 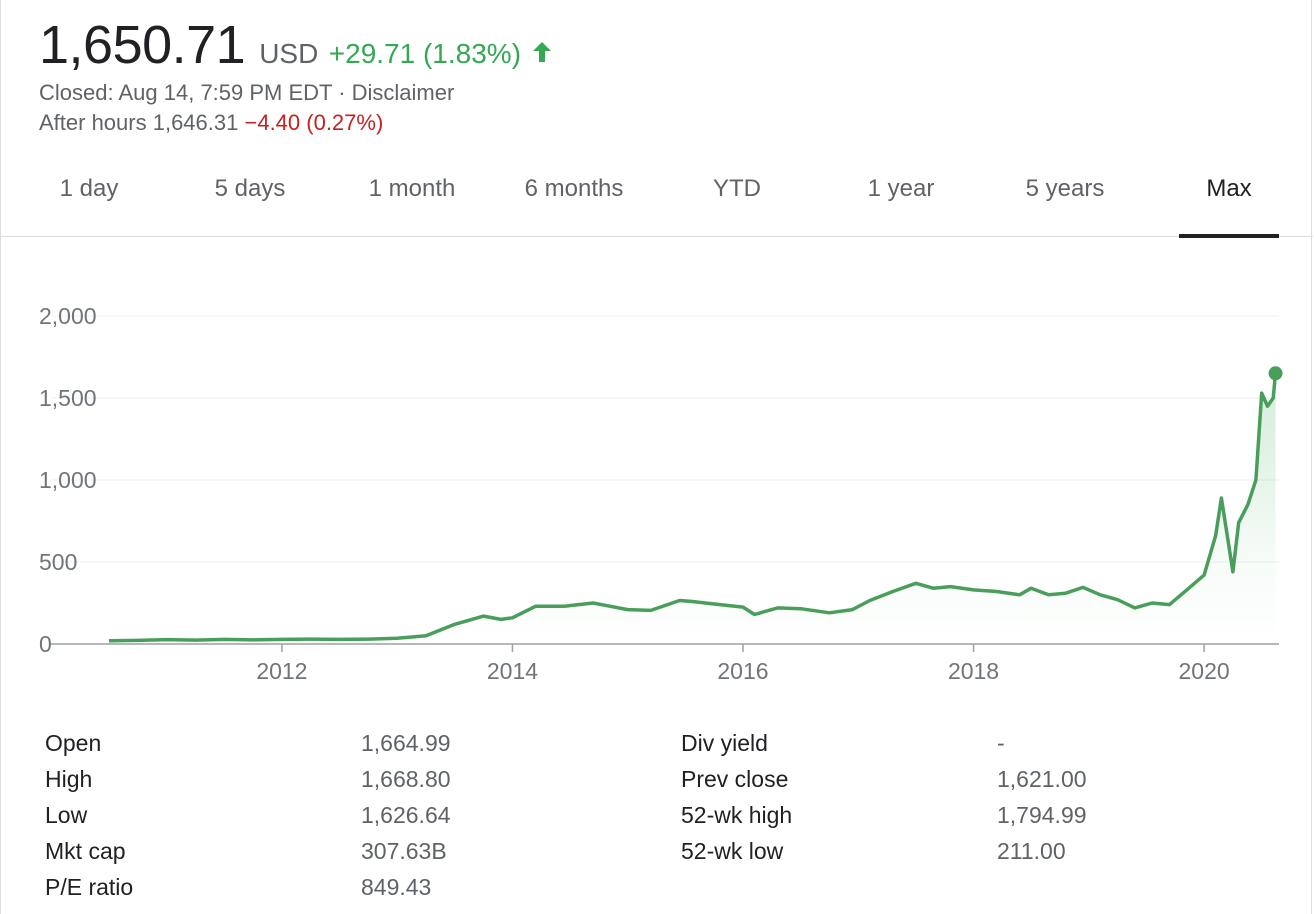 What do you see at coordinates (542, 54) in the screenshot?
I see `arrow-up-icon` at bounding box center [542, 54].